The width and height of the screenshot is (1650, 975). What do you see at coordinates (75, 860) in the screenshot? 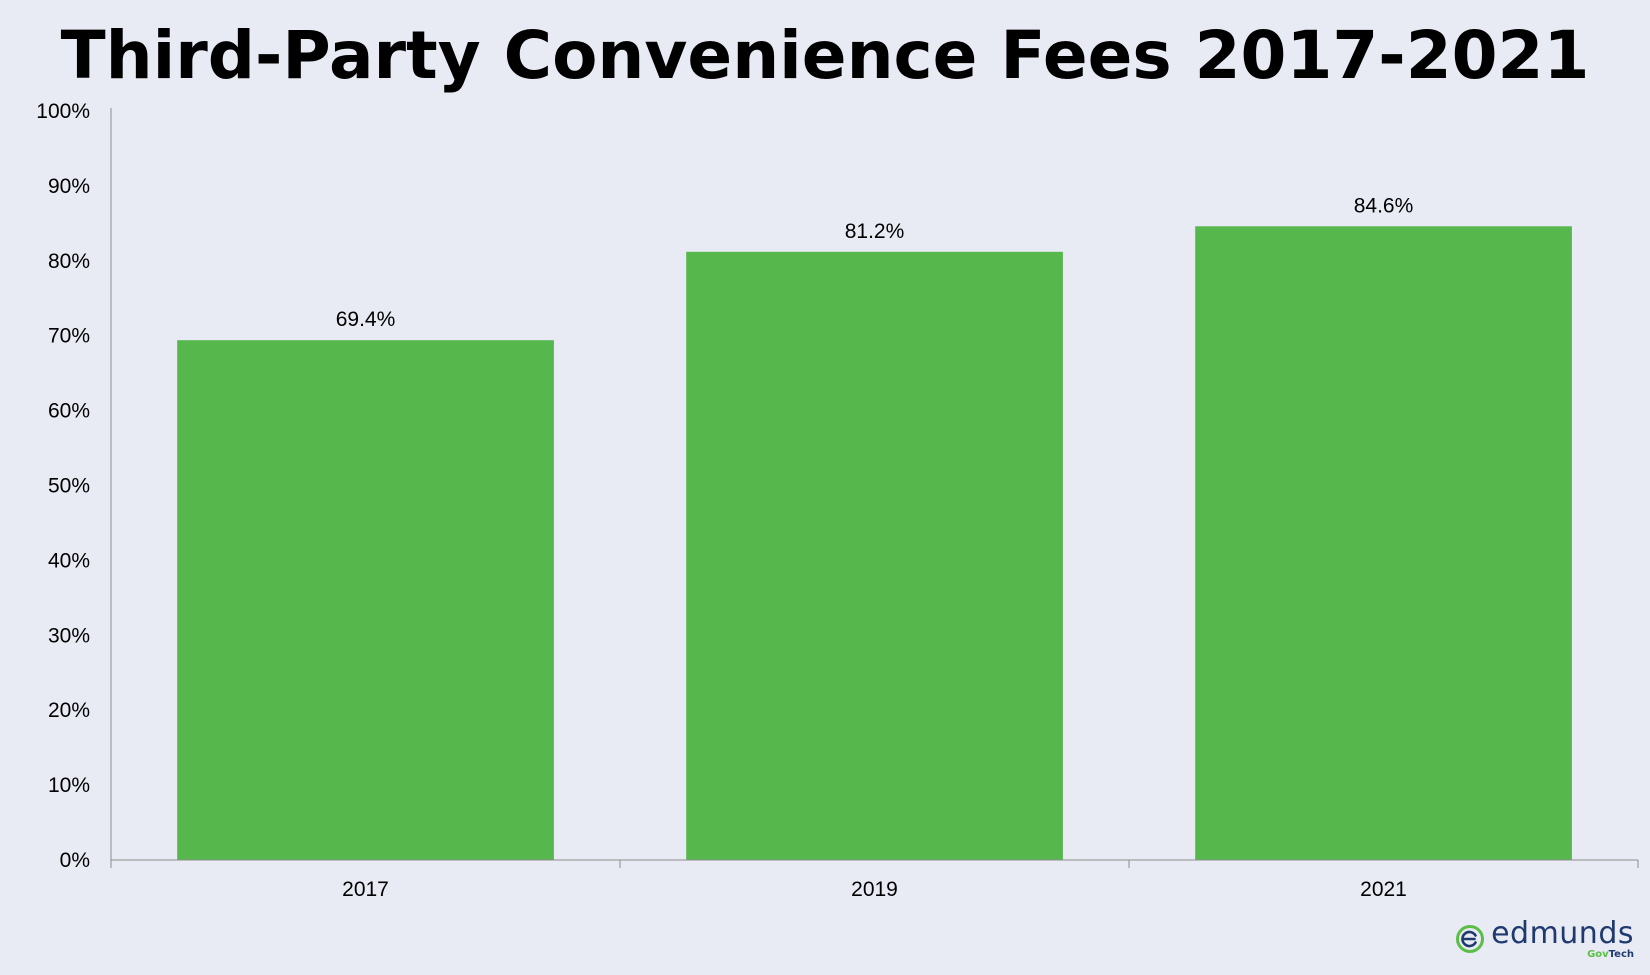
I see `y-tick-label-0: 0%` at bounding box center [75, 860].